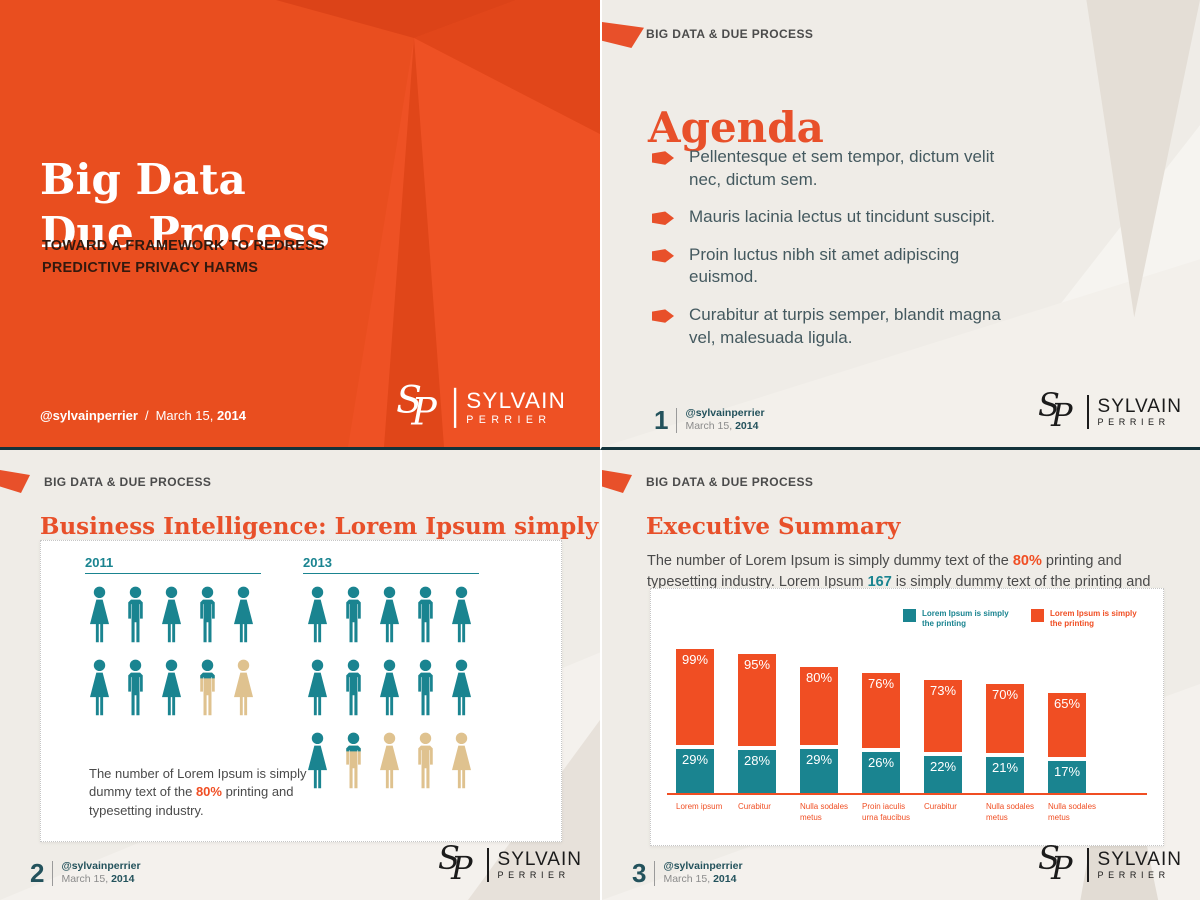 This screenshot has height=900, width=1200. I want to click on footer-year: 2014, so click(231, 415).